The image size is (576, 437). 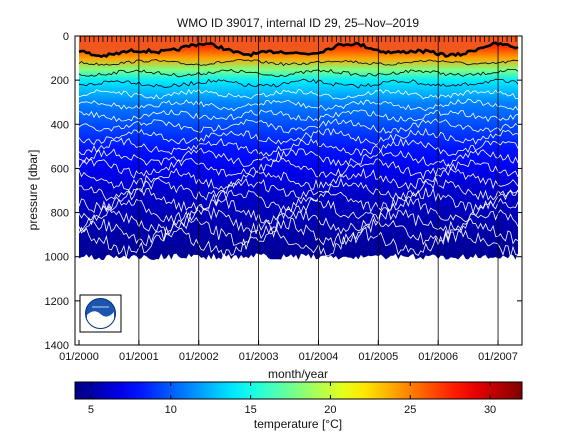 What do you see at coordinates (57, 346) in the screenshot?
I see `y-tick-label: 1400` at bounding box center [57, 346].